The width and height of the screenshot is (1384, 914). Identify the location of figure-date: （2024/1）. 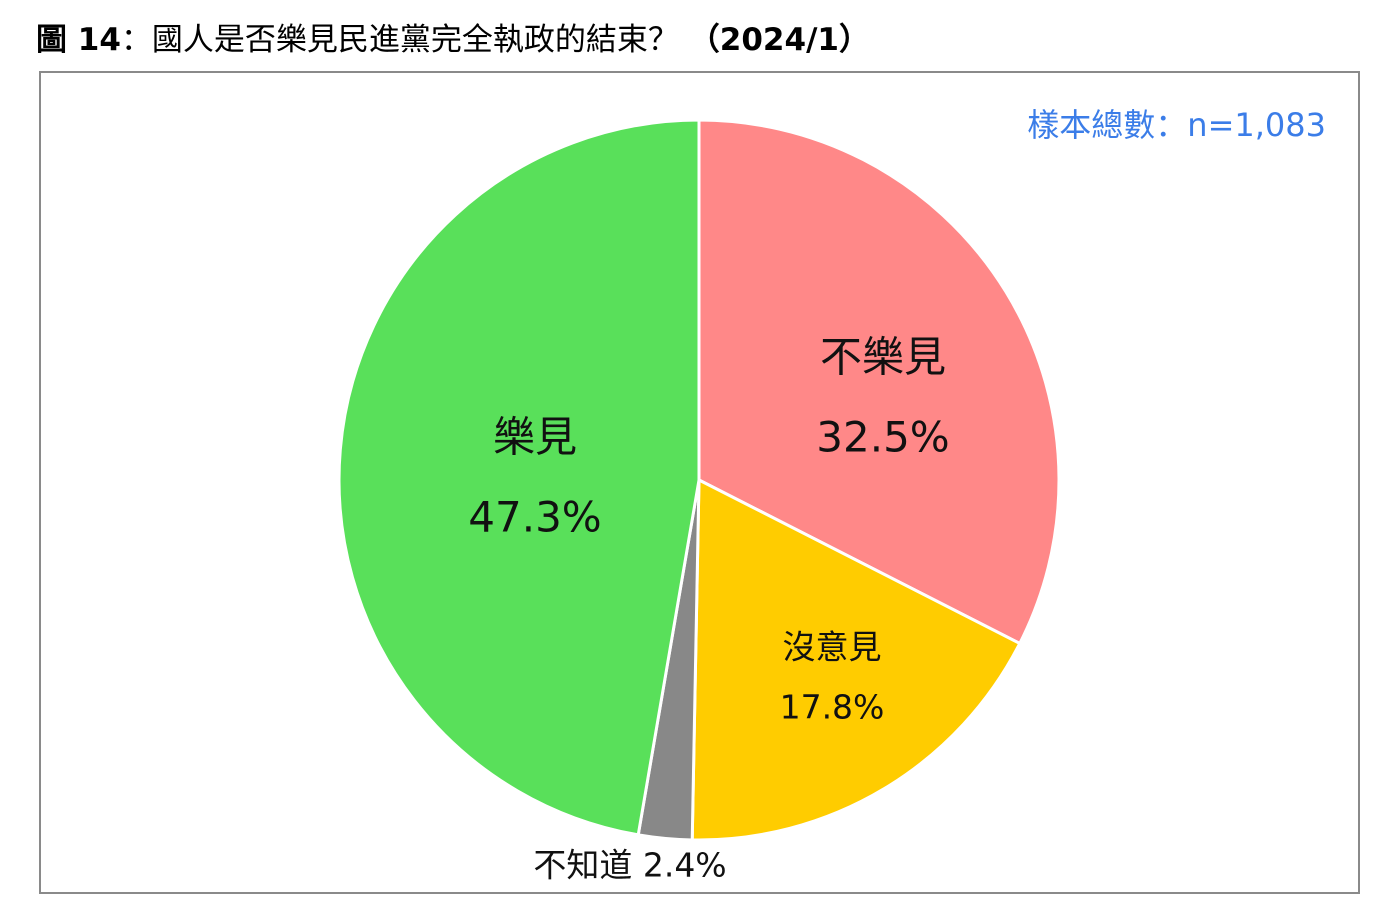
(779, 40).